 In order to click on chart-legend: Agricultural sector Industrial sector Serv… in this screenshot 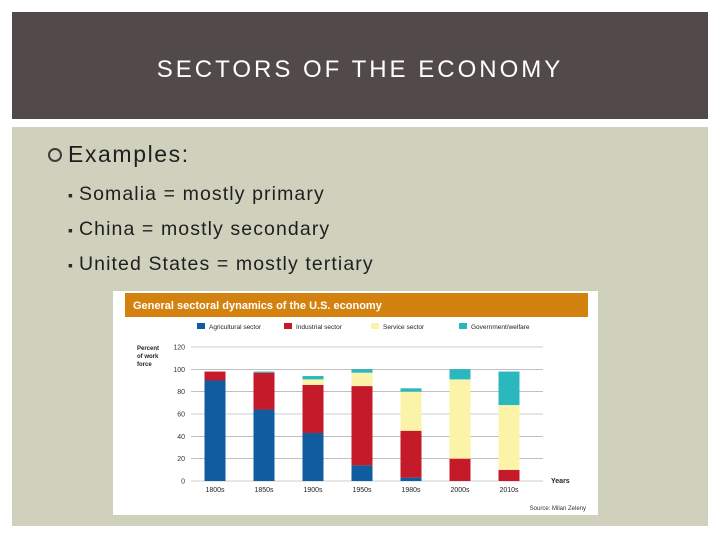, I will do `click(363, 327)`.